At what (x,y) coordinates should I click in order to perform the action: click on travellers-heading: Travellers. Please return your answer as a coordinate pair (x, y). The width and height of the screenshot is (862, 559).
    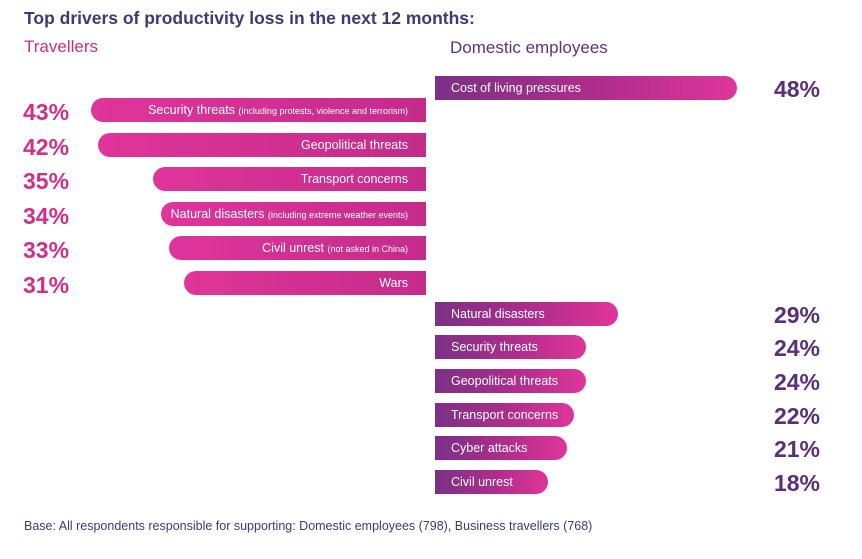
    Looking at the image, I should click on (61, 46).